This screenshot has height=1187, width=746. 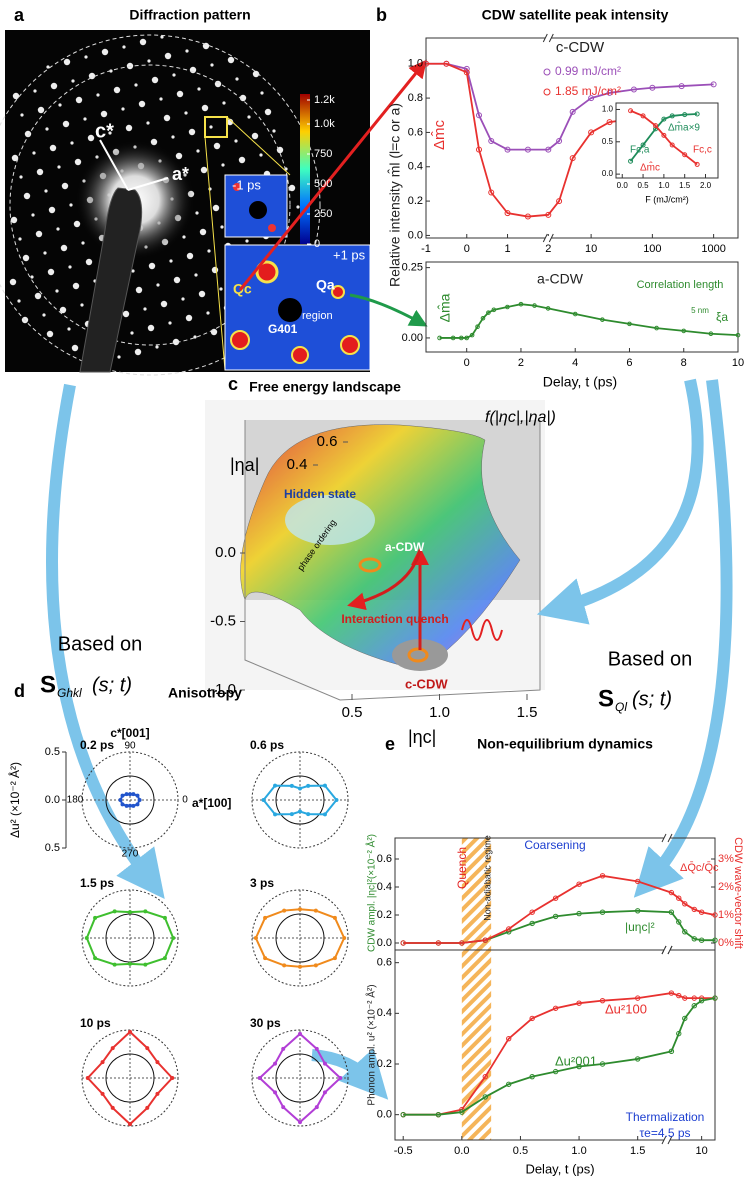 What do you see at coordinates (384, 1064) in the screenshot?
I see `y-tick-label: 0.2` at bounding box center [384, 1064].